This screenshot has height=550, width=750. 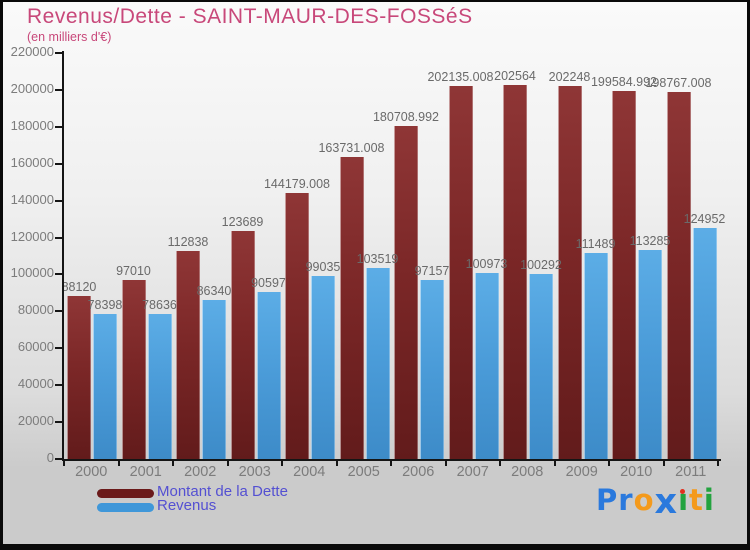 What do you see at coordinates (297, 325) in the screenshot?
I see `bar-dette-2004` at bounding box center [297, 325].